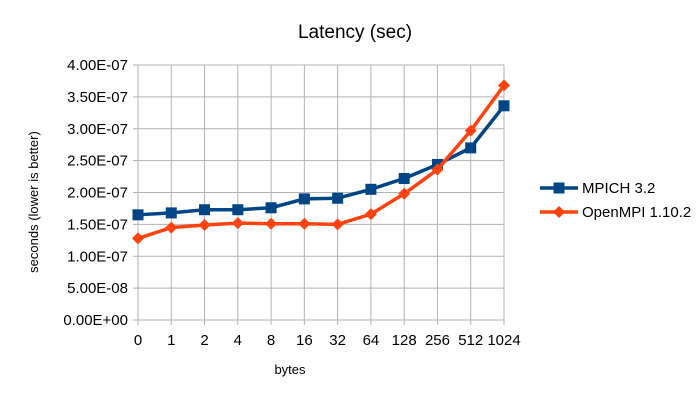 This screenshot has width=698, height=400. Describe the element at coordinates (615, 200) in the screenshot. I see `legend: MPICH 3.2 OpenMPI 1.10.2` at that location.